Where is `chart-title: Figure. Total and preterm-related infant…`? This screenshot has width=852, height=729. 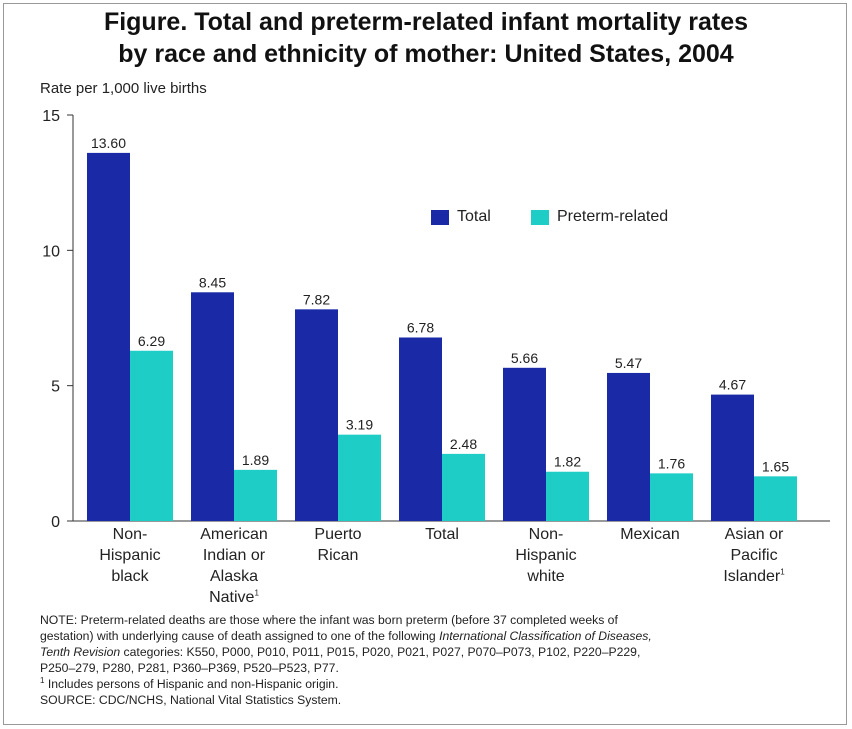
chart-title: Figure. Total and preterm-related infant… is located at coordinates (426, 22).